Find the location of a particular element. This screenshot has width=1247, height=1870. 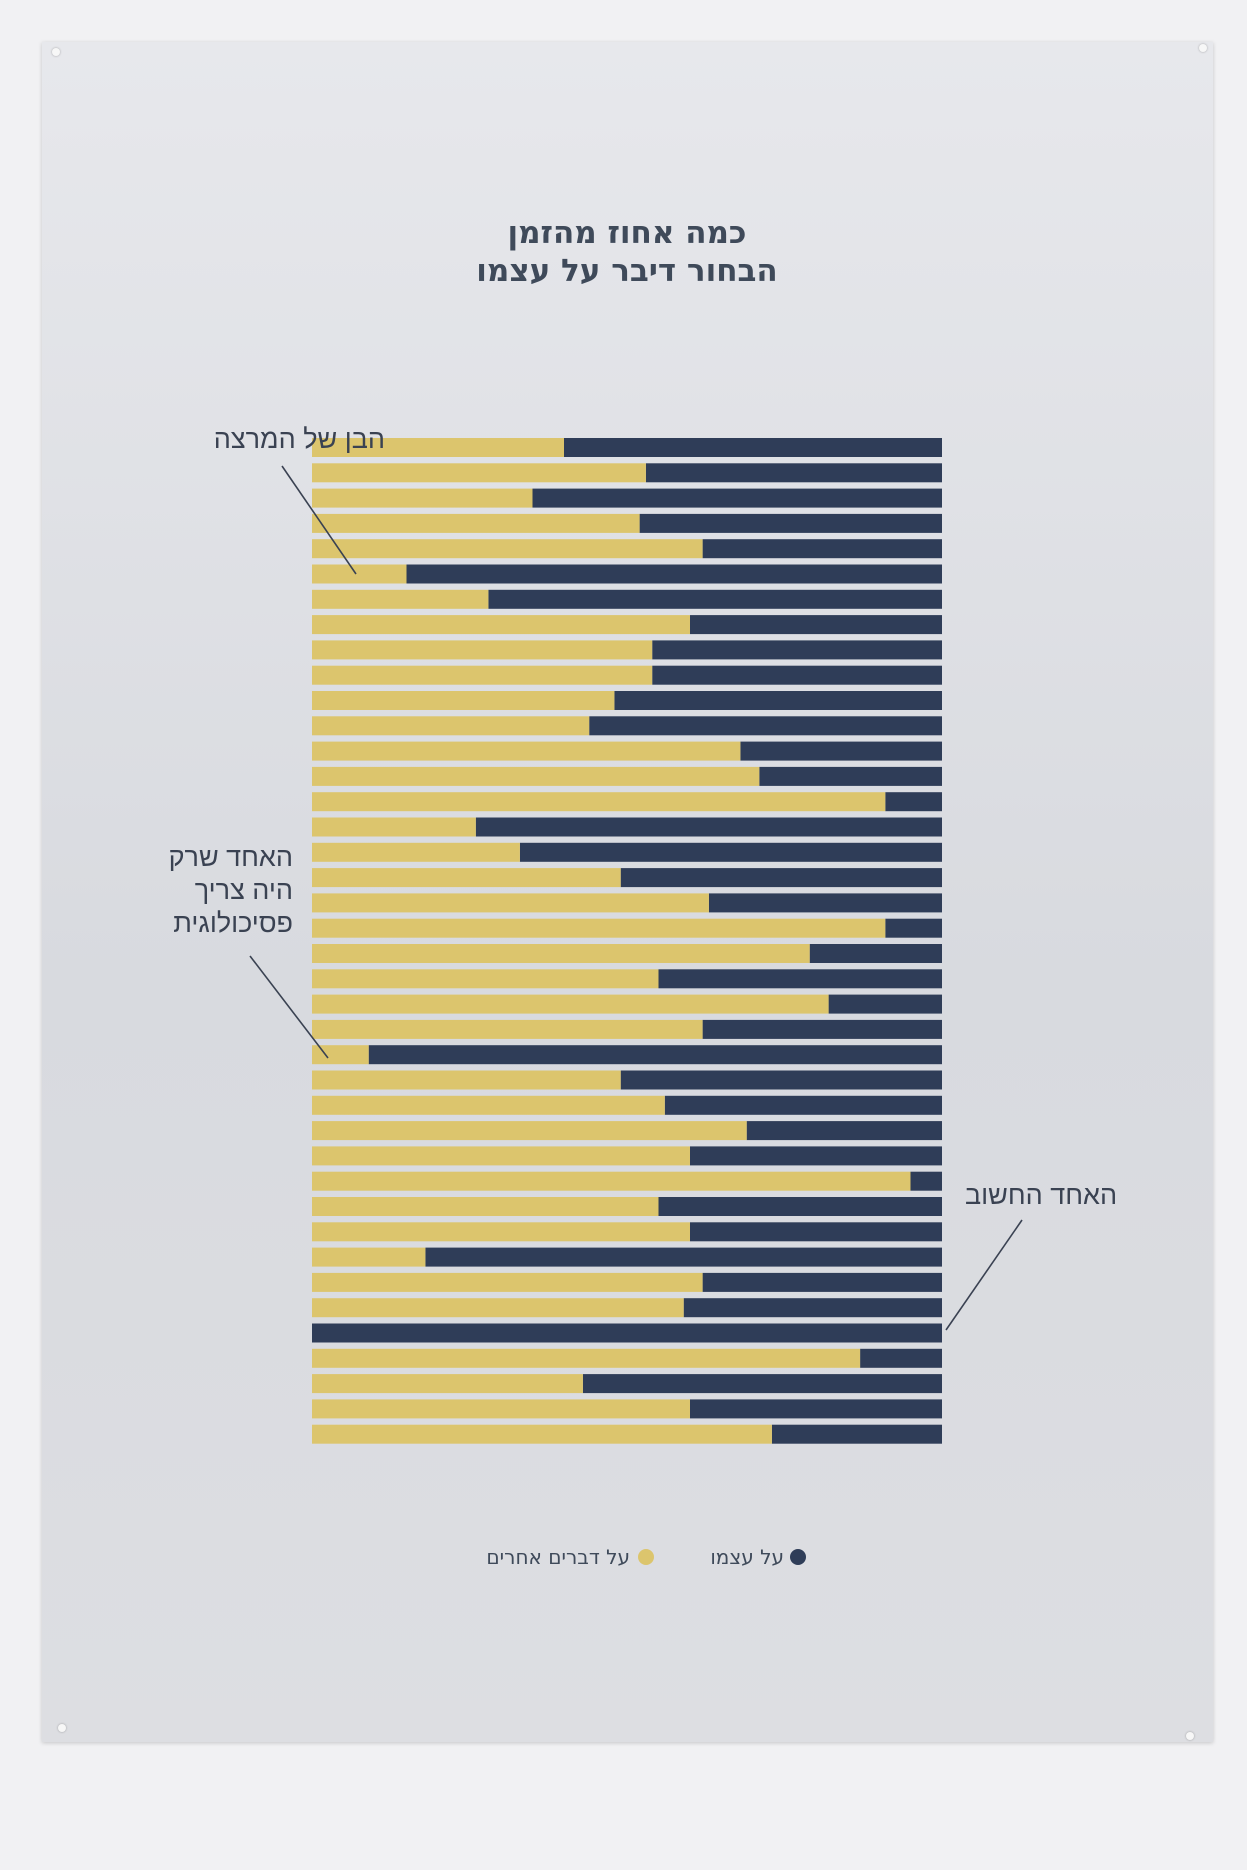

chart-title-line: כמה אחוז מהזמן is located at coordinates (626, 233).